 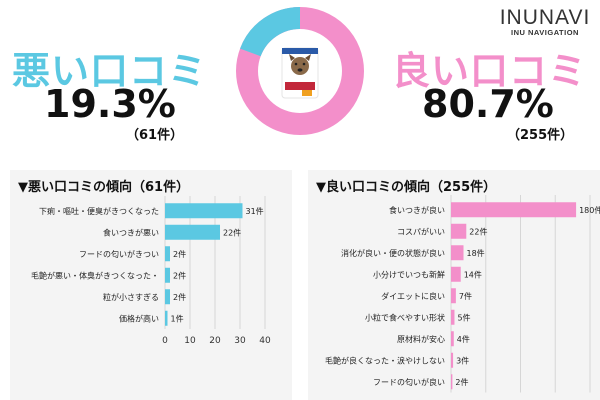 I want to click on positive-trend-title: ▼良い口コミの傾向（255件）, so click(x=406, y=187).